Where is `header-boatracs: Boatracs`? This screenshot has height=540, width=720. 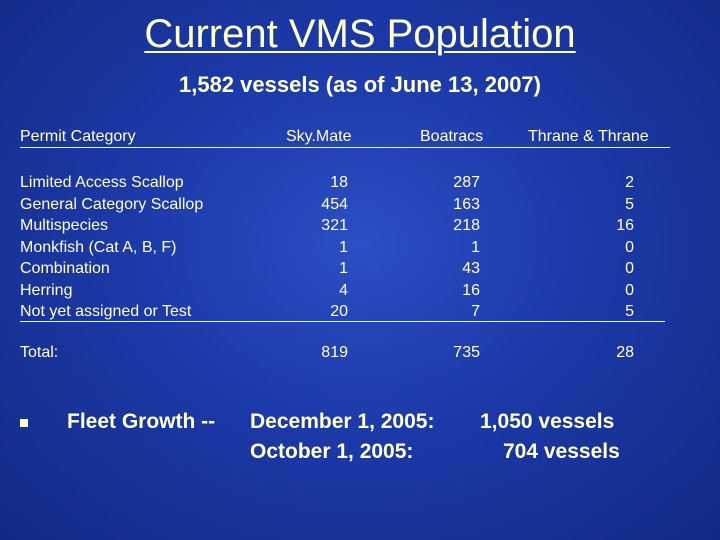 header-boatracs: Boatracs is located at coordinates (452, 136).